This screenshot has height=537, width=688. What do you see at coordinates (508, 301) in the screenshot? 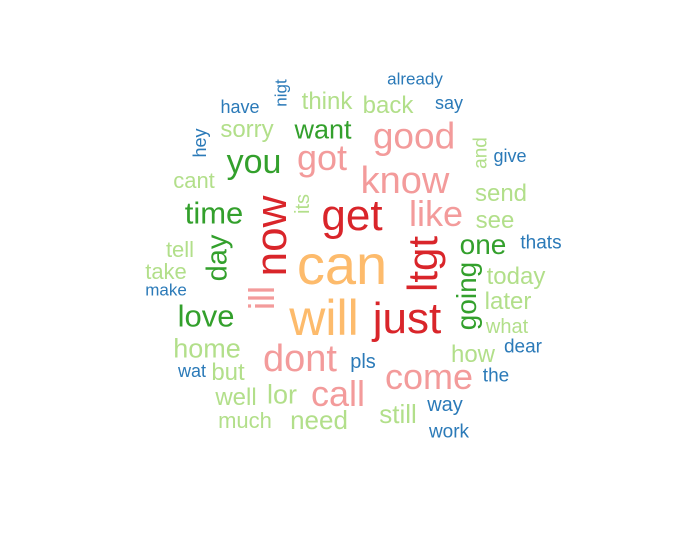
I see `word-later: later` at bounding box center [508, 301].